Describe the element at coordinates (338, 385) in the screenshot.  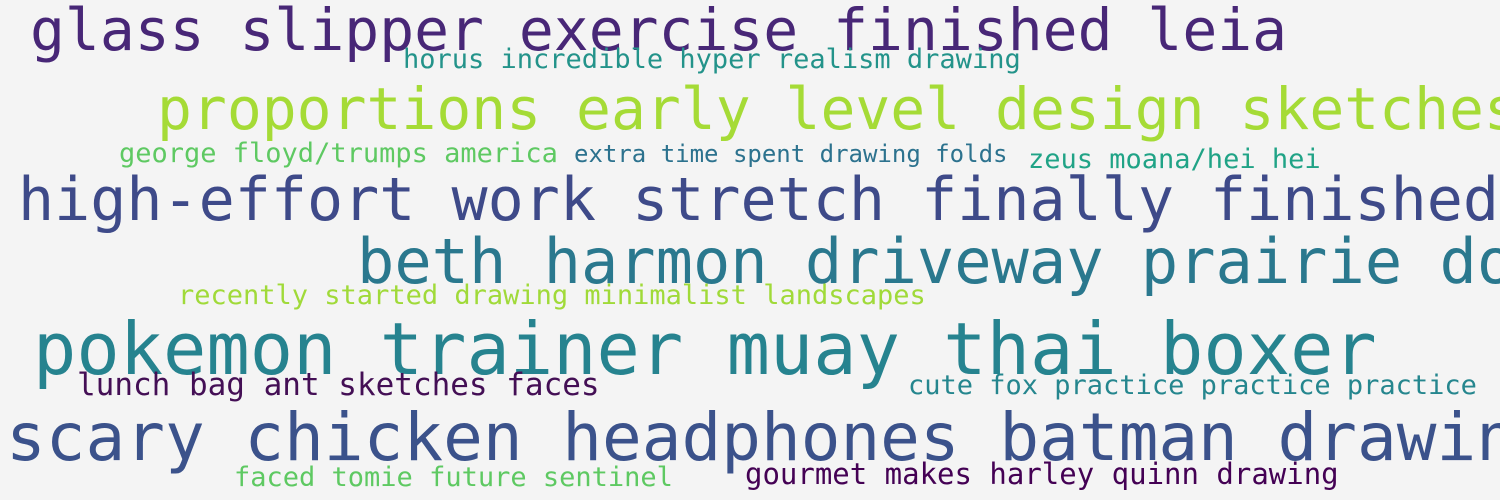
I see `word-cloud-phrase: lunch bag ant sketches faces` at that location.